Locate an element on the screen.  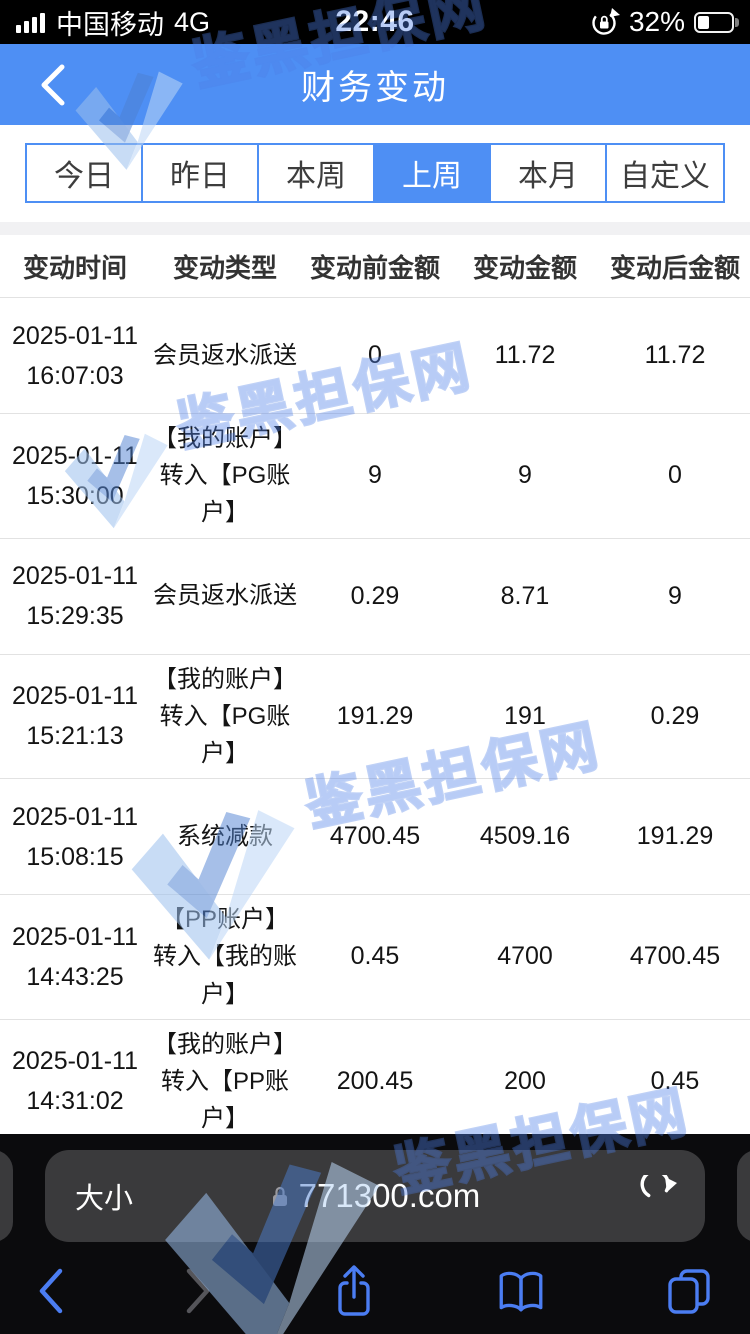
page-header: 财务变动 is located at coordinates (375, 84).